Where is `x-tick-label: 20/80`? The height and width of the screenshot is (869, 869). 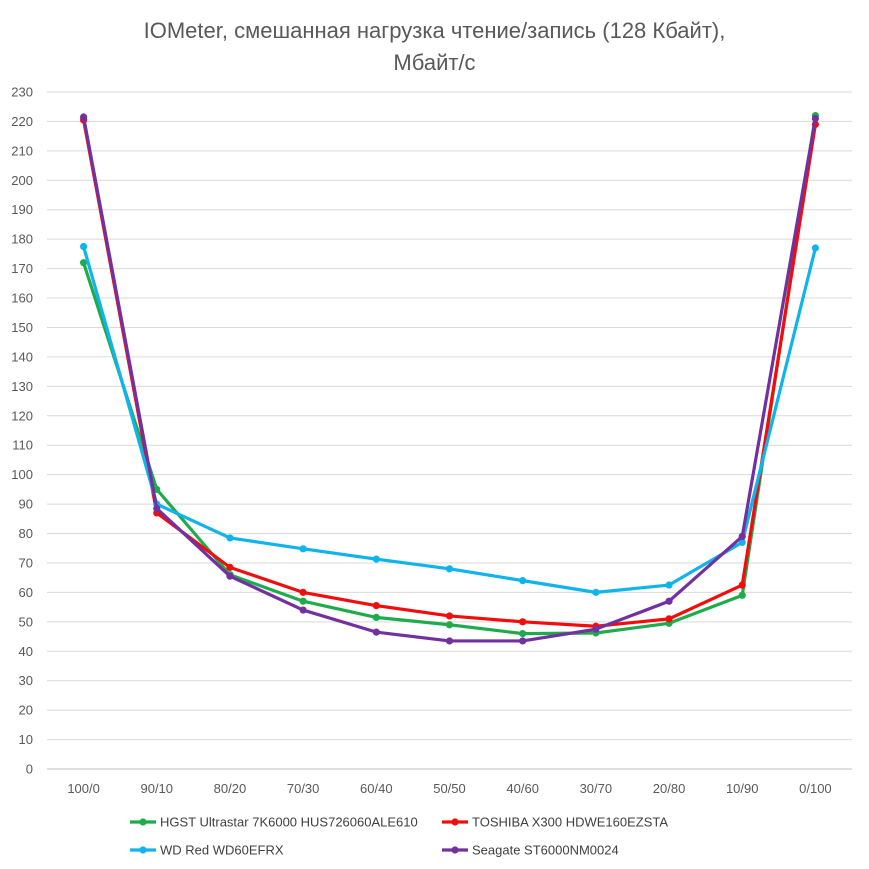 x-tick-label: 20/80 is located at coordinates (669, 788).